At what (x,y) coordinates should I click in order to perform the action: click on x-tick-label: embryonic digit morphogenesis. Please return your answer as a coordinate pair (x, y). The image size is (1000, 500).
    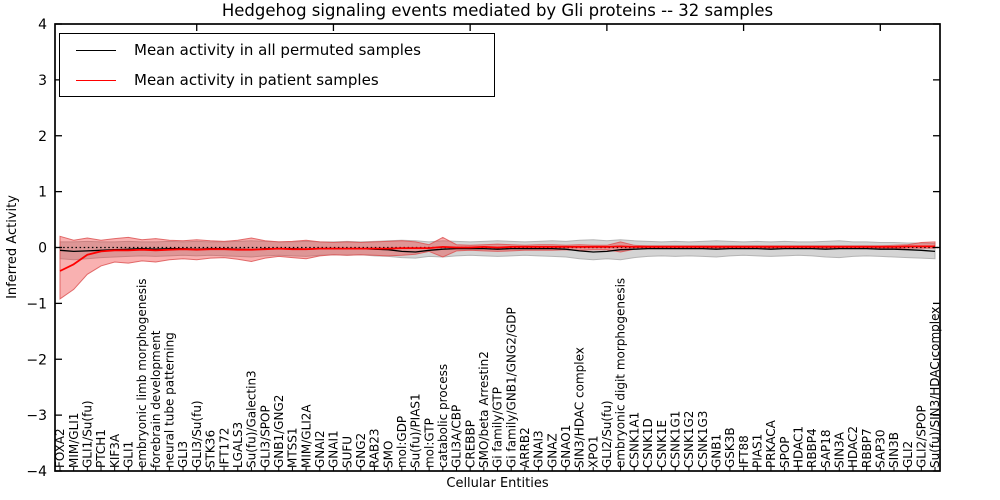
    Looking at the image, I should click on (621, 373).